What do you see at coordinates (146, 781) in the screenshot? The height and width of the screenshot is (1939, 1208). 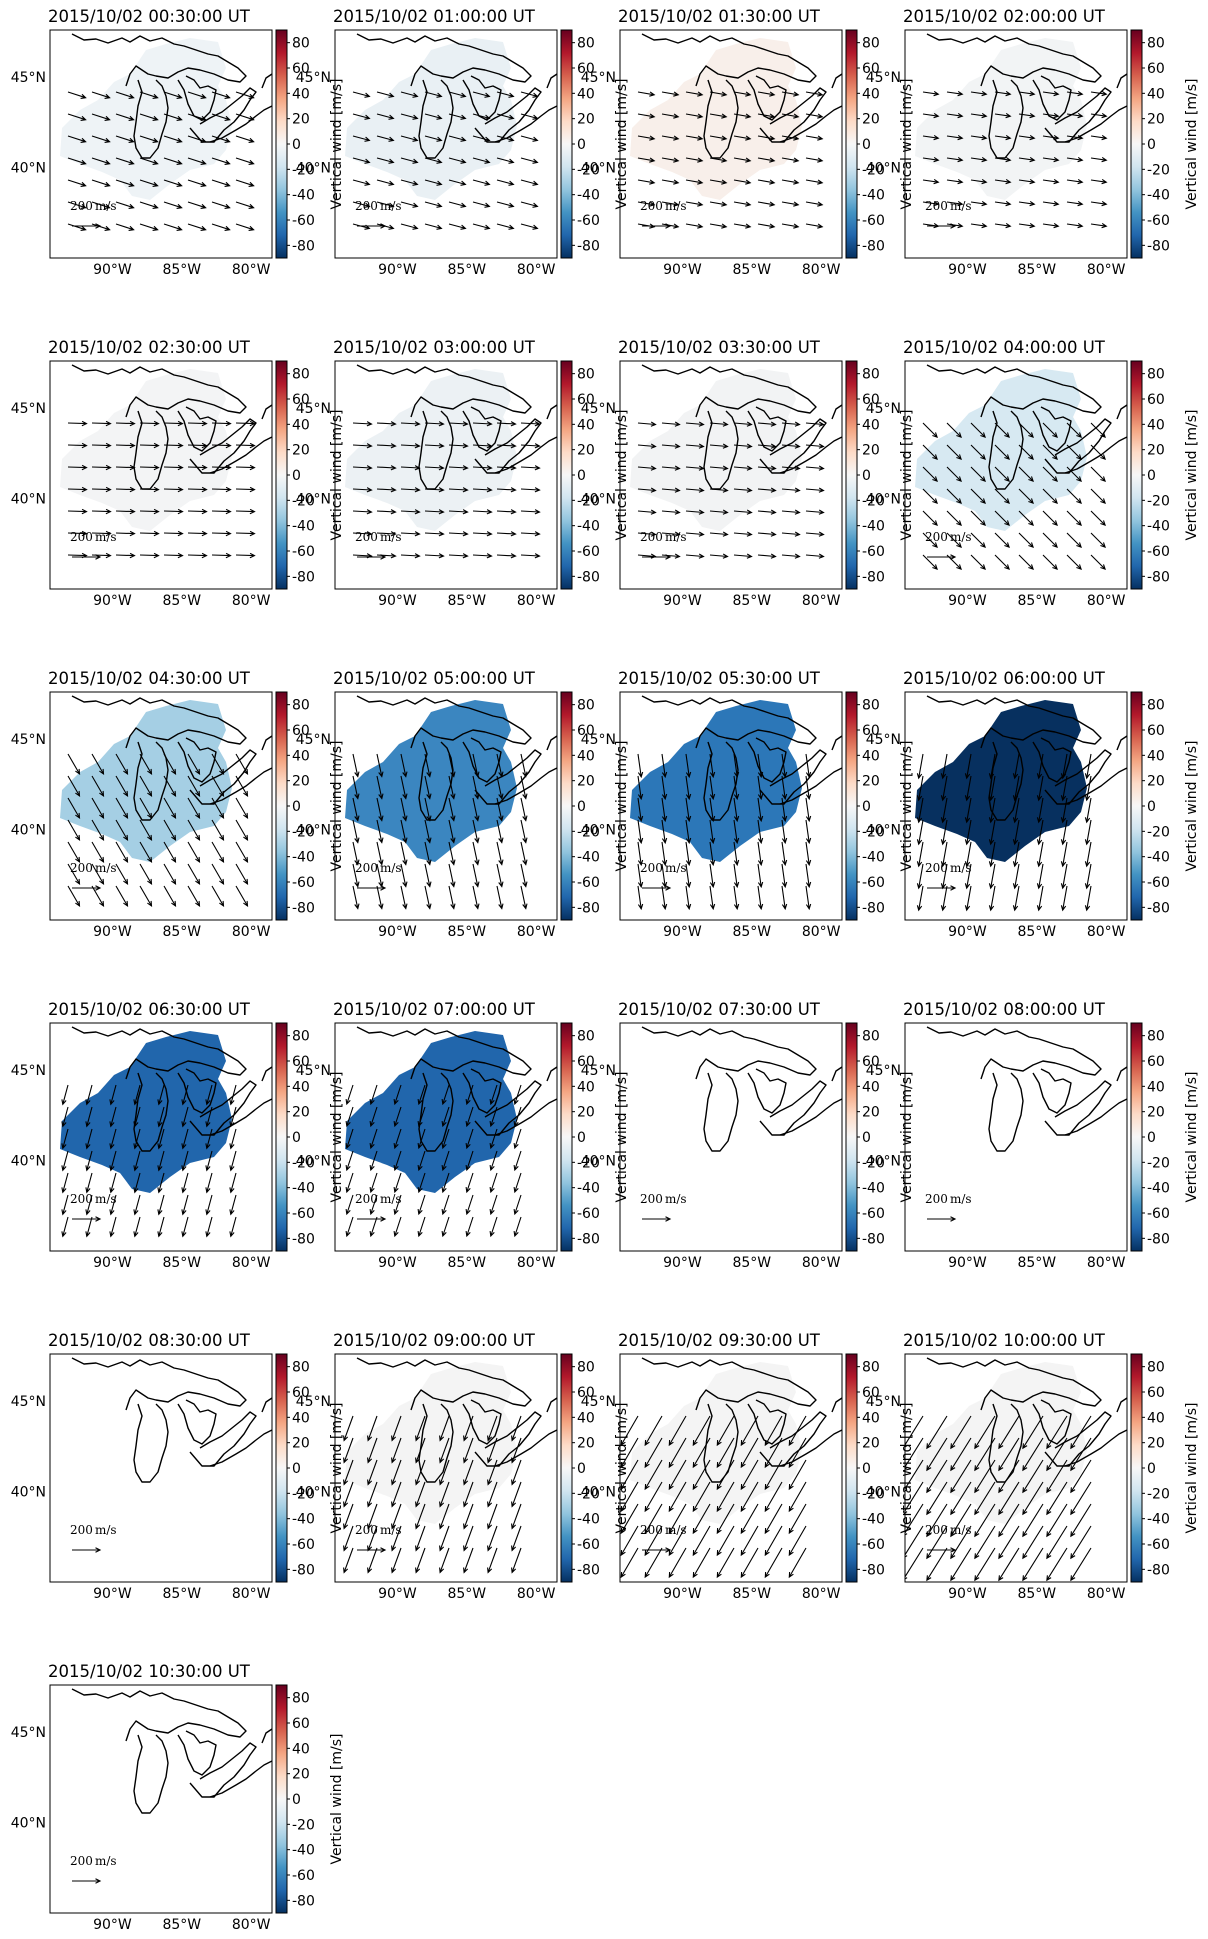 I see `vertical-wind-field` at bounding box center [146, 781].